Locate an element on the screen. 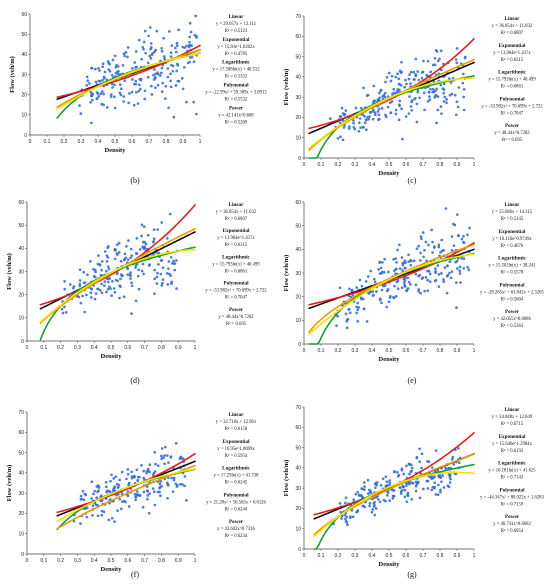 This screenshot has width=550, height=584. legend-r2: R² = 0.5123 is located at coordinates (236, 31).